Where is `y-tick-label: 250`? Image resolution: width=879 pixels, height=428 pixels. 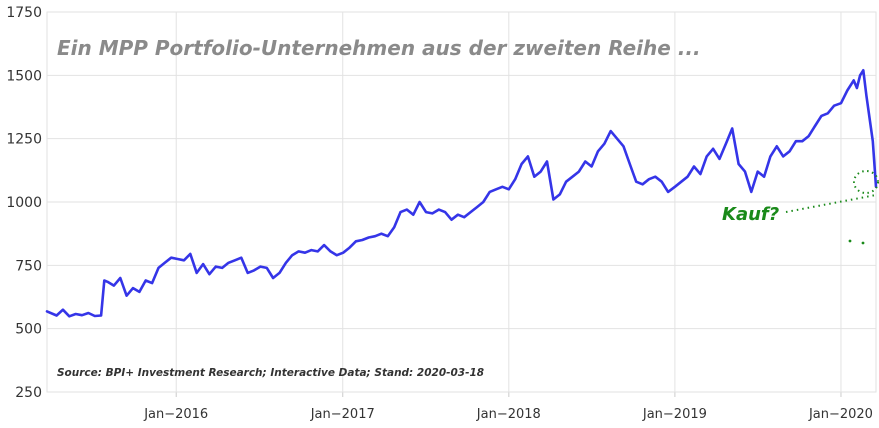 y-tick-label: 250 is located at coordinates (28, 393).